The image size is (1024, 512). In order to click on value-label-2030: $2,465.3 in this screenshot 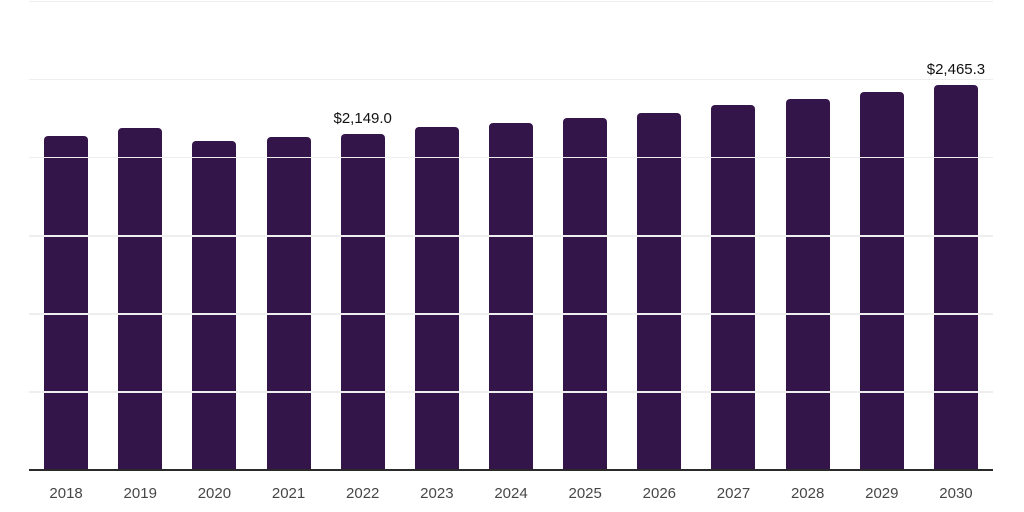, I will do `click(956, 69)`.